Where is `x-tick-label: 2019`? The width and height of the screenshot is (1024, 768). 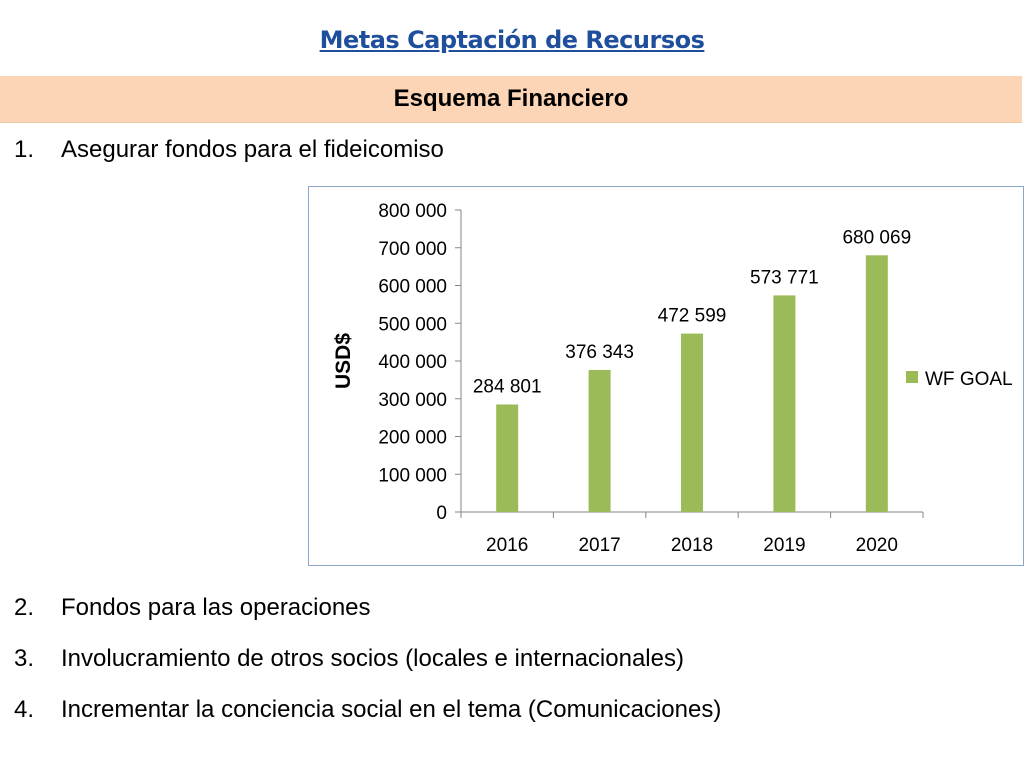 x-tick-label: 2019 is located at coordinates (784, 545).